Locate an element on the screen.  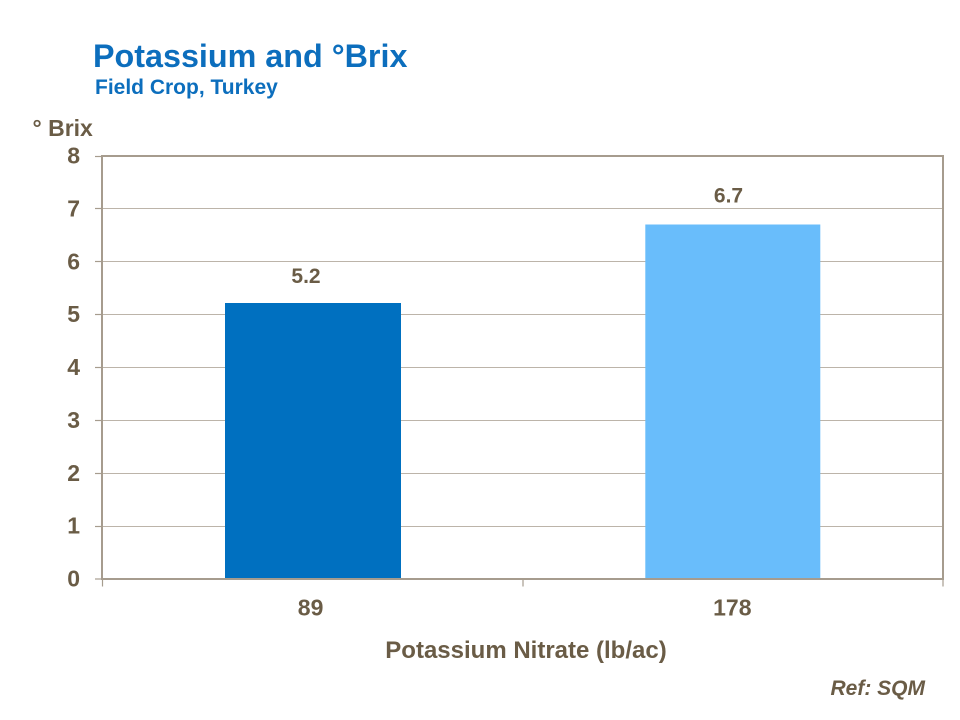
svg-text: 1 is located at coordinates (73, 526).